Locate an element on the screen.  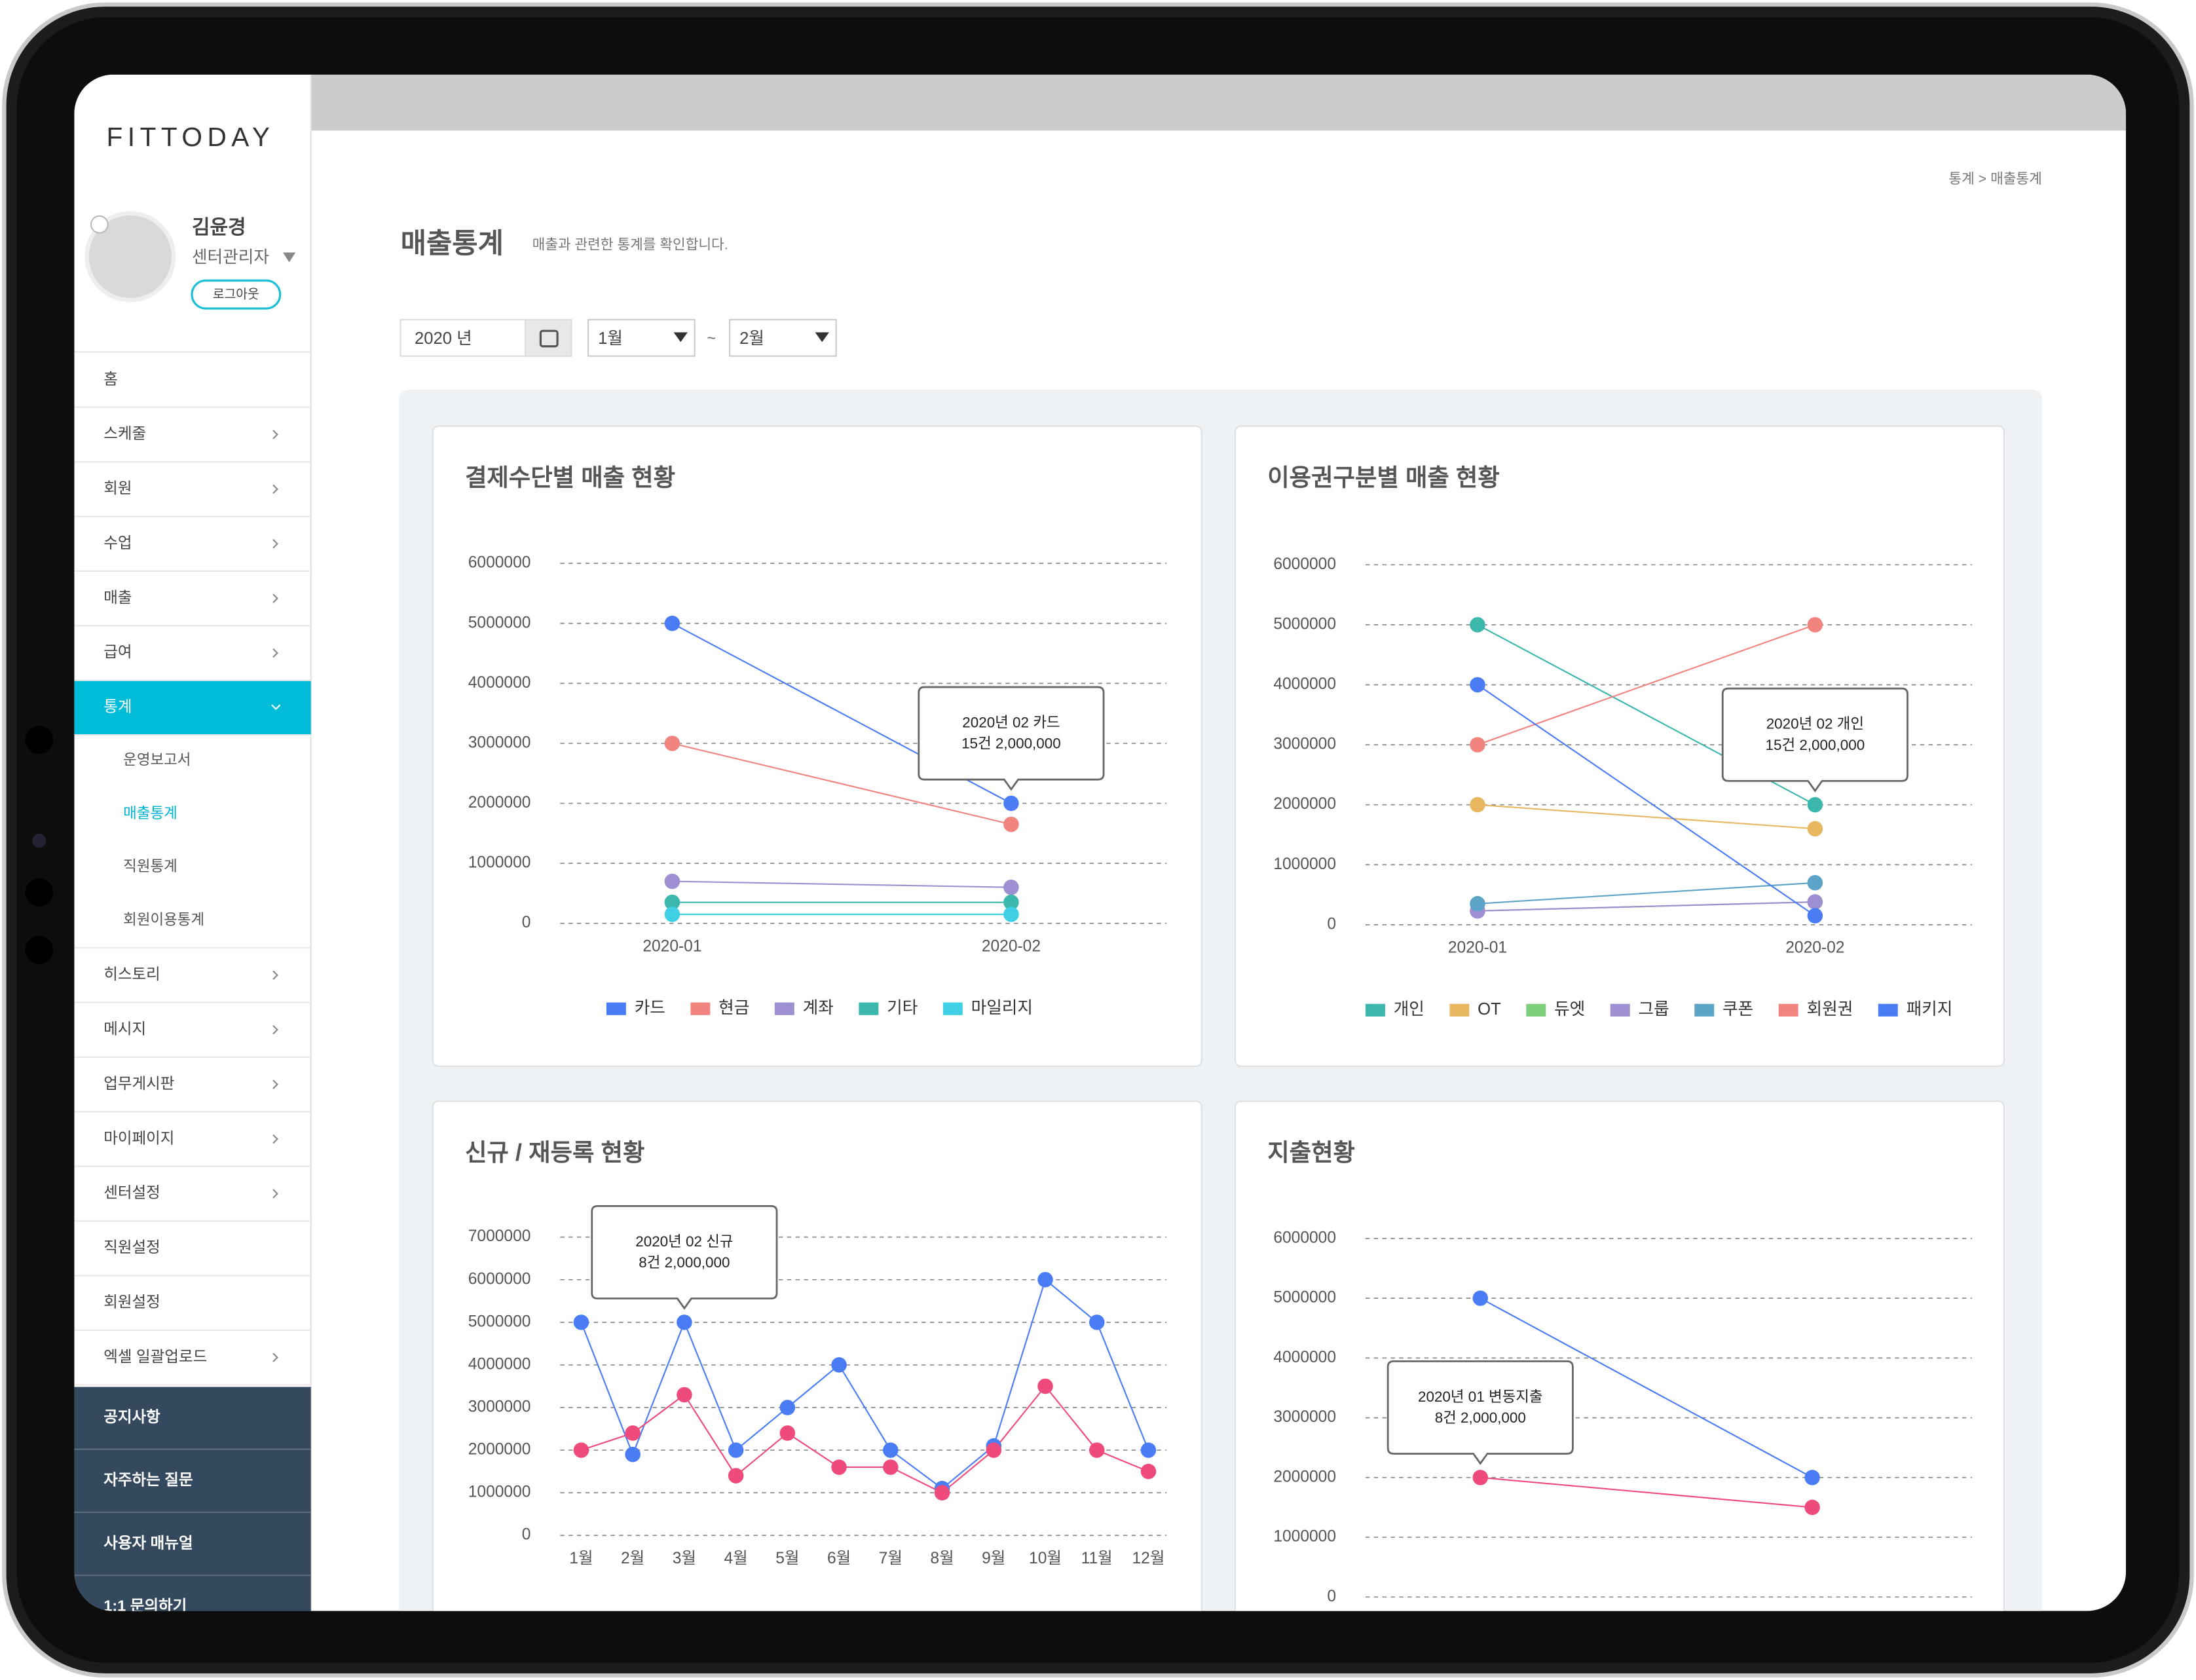
legend-label: 듀엣 is located at coordinates (1569, 1009).